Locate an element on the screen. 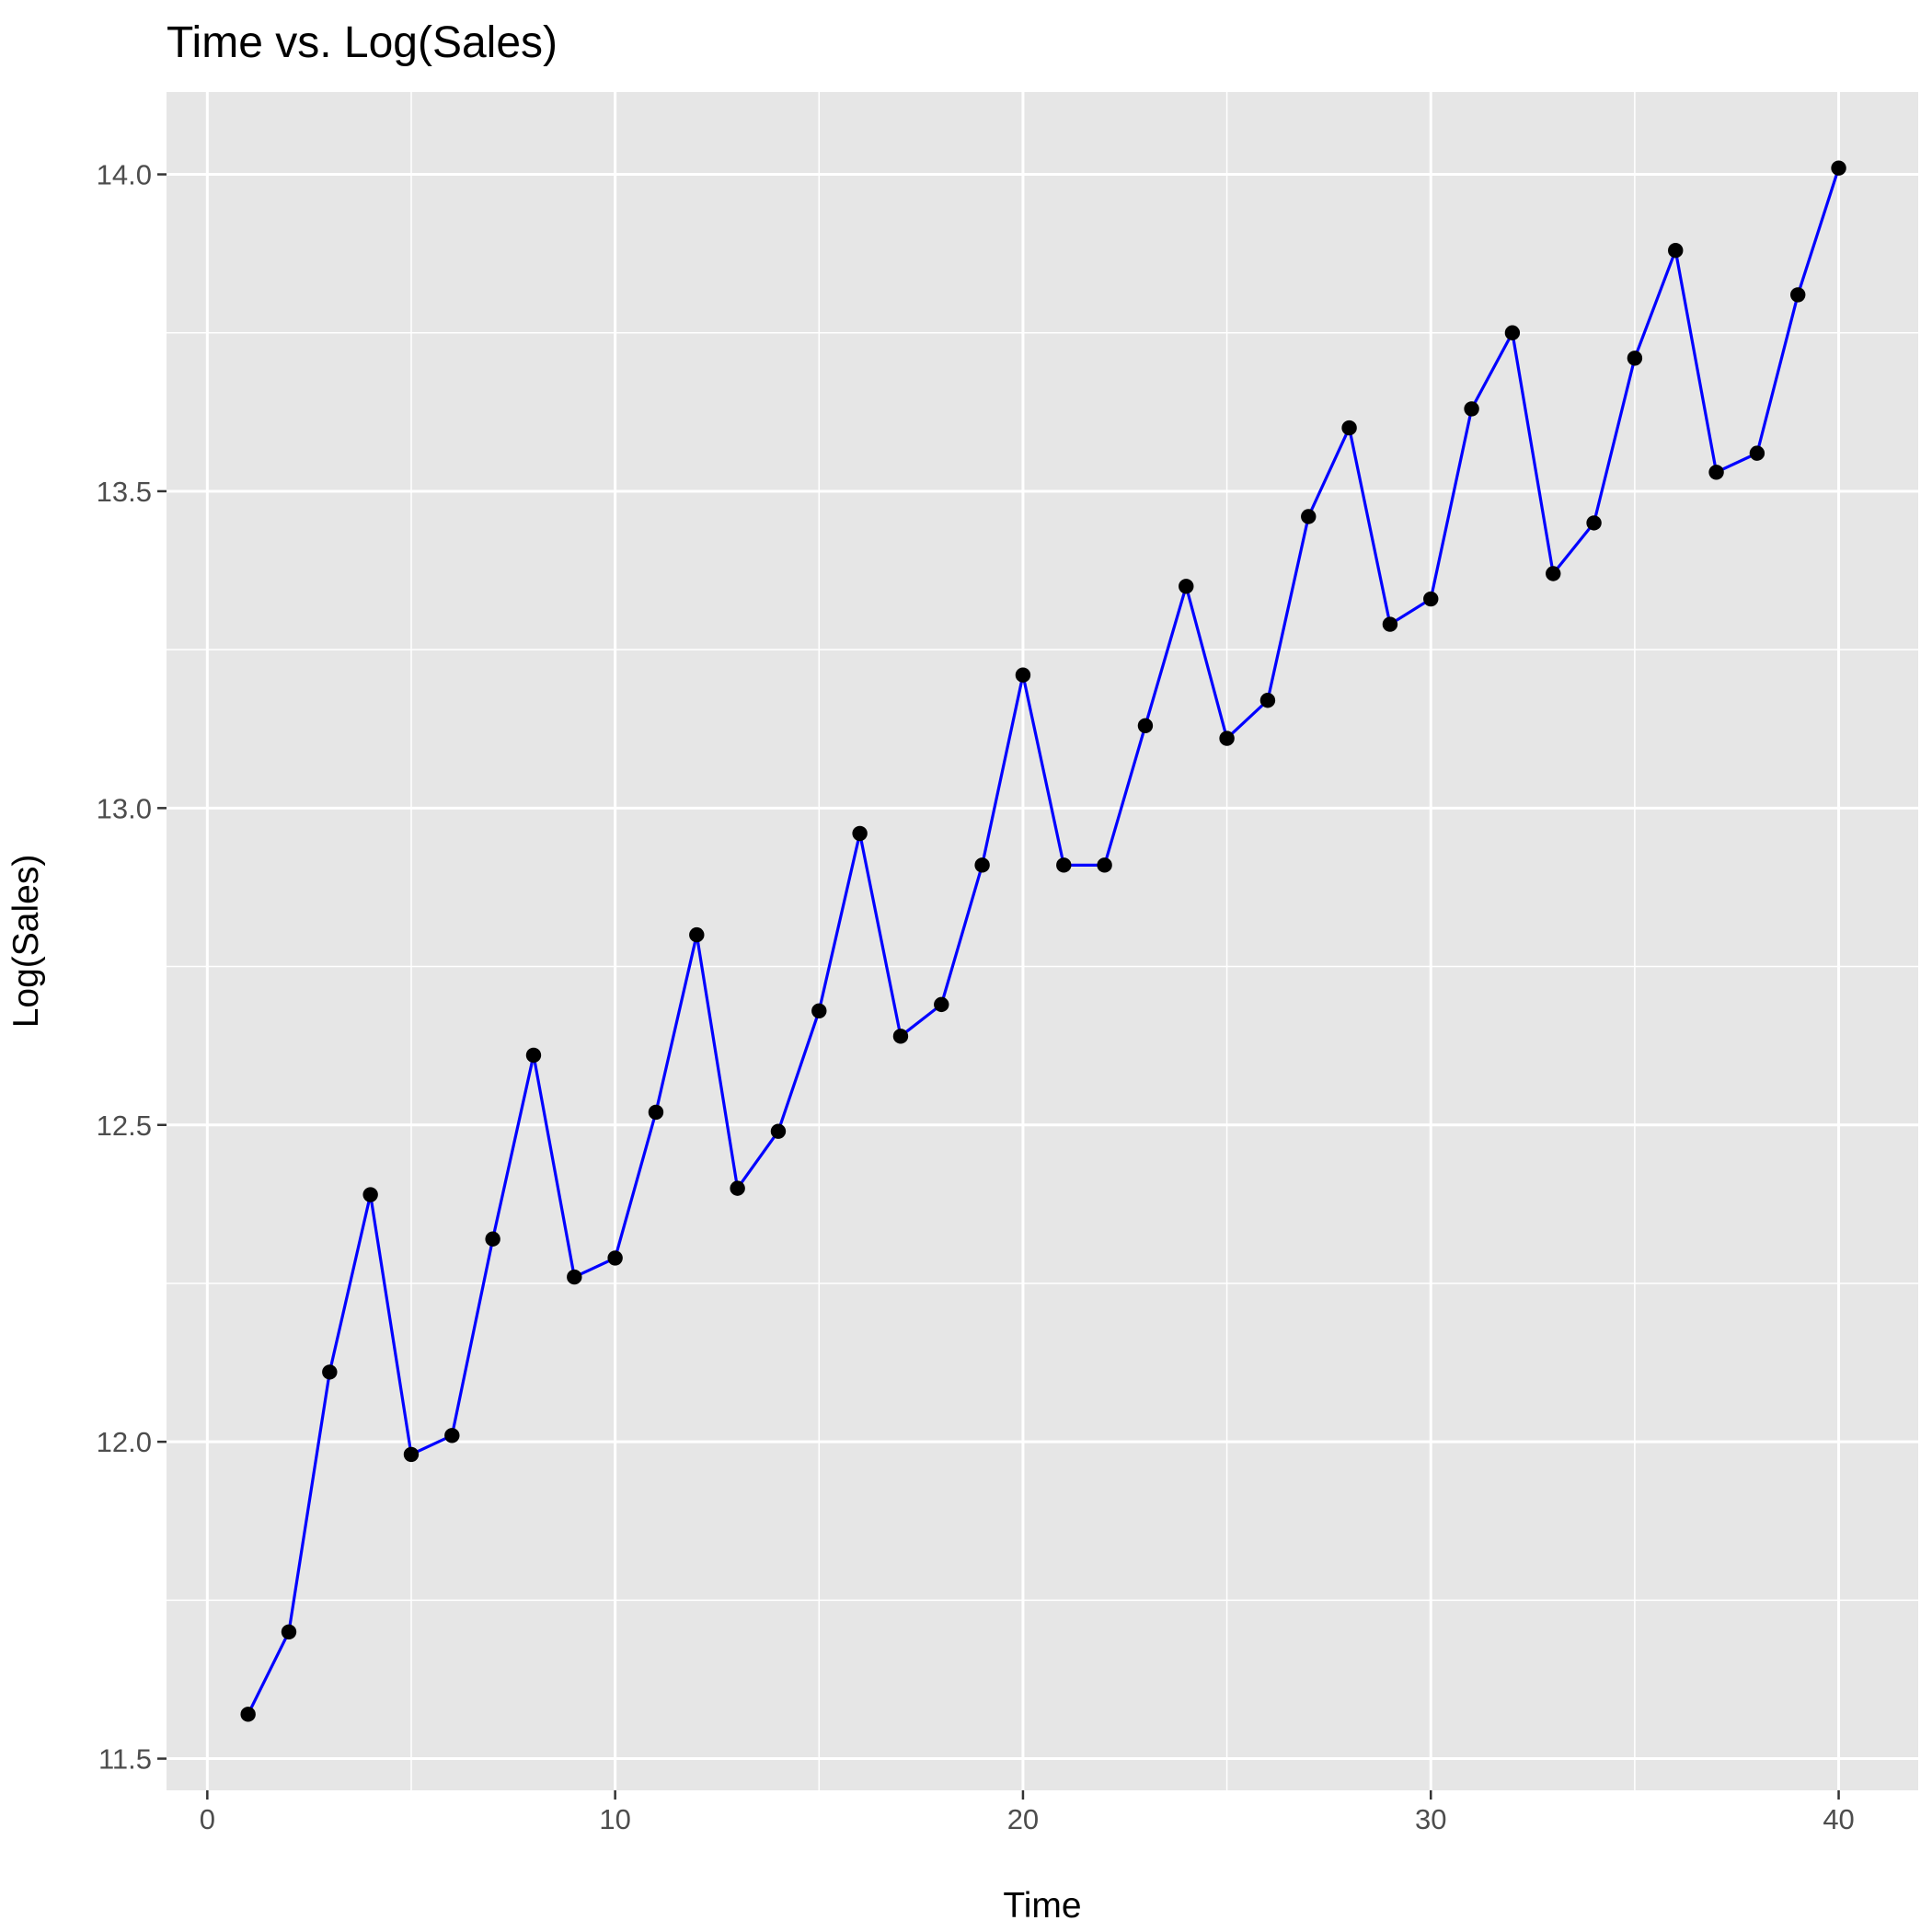 The width and height of the screenshot is (1932, 1932). x-tick-label: 20 is located at coordinates (1023, 1819).